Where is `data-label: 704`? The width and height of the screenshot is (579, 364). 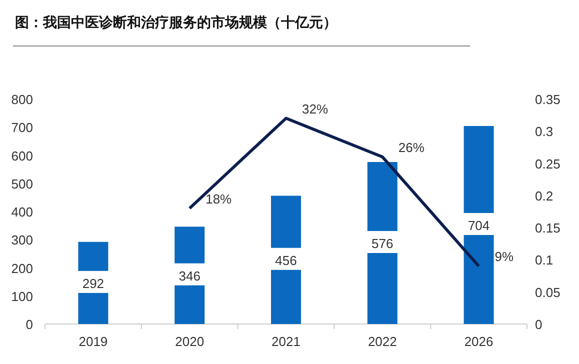
data-label: 704 is located at coordinates (479, 225).